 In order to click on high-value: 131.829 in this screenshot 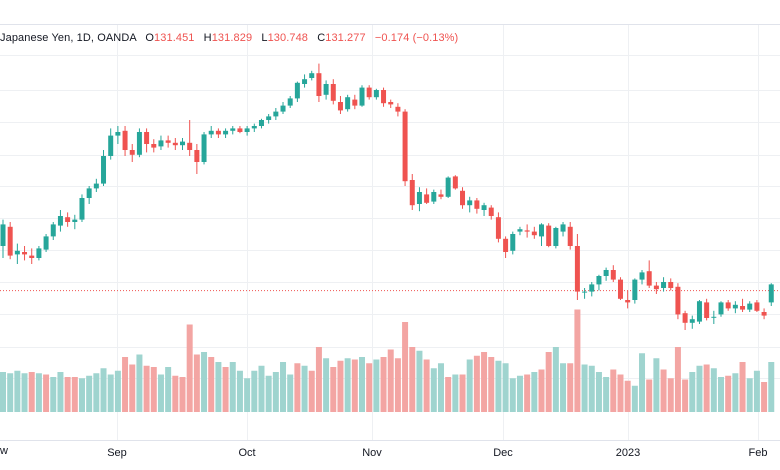, I will do `click(232, 38)`.